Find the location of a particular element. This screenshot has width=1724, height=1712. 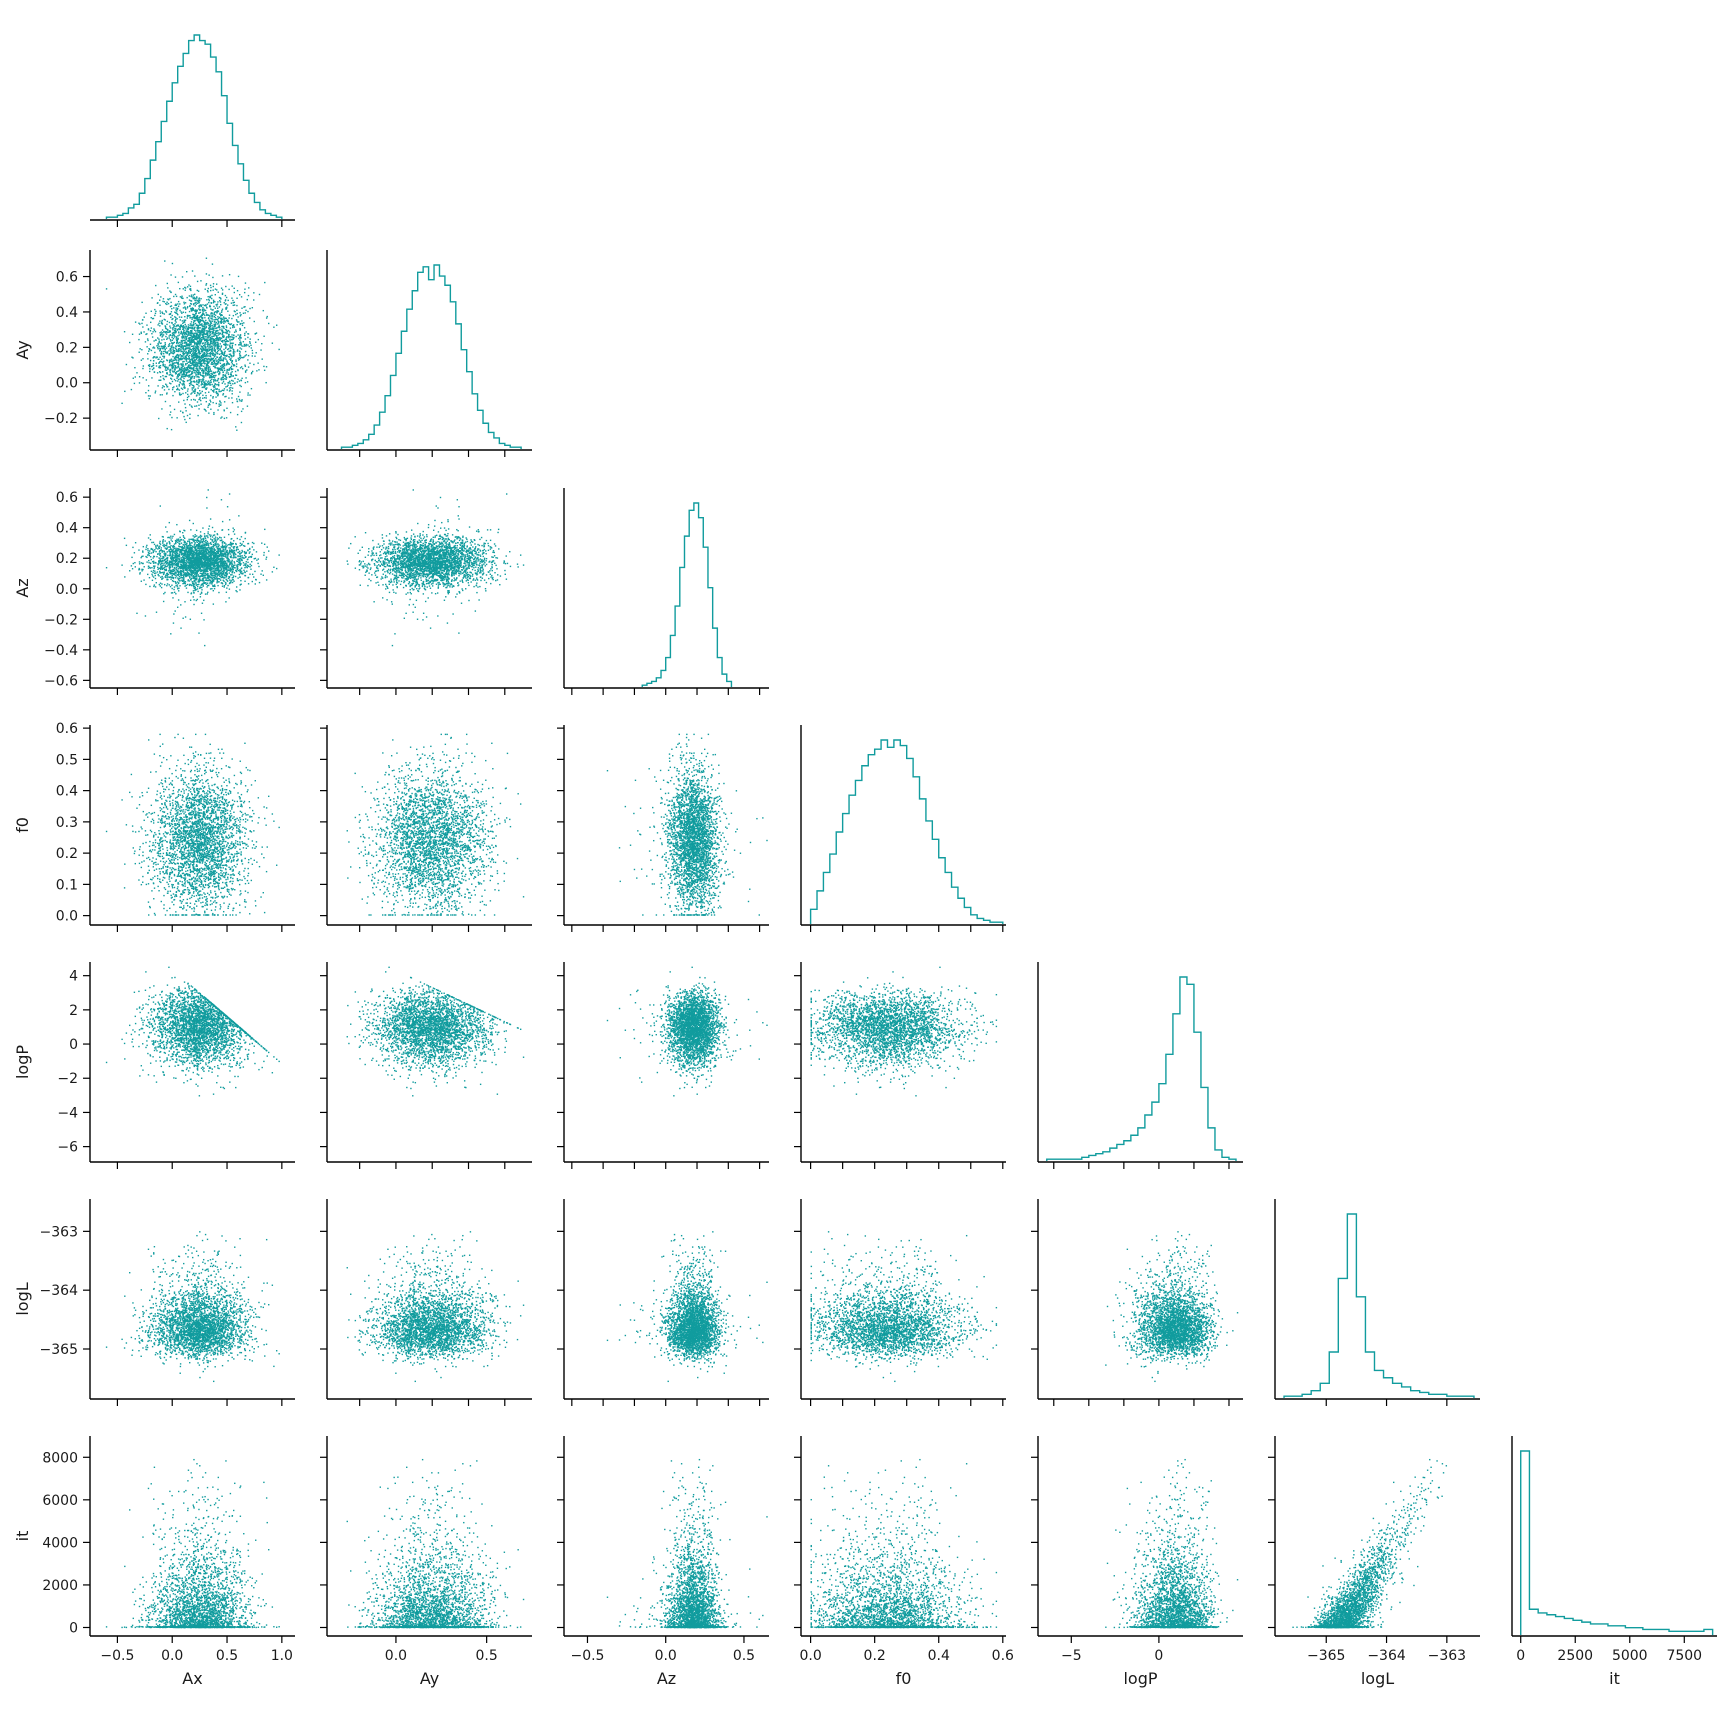

y-tick-label: −0.2 is located at coordinates (61, 419).